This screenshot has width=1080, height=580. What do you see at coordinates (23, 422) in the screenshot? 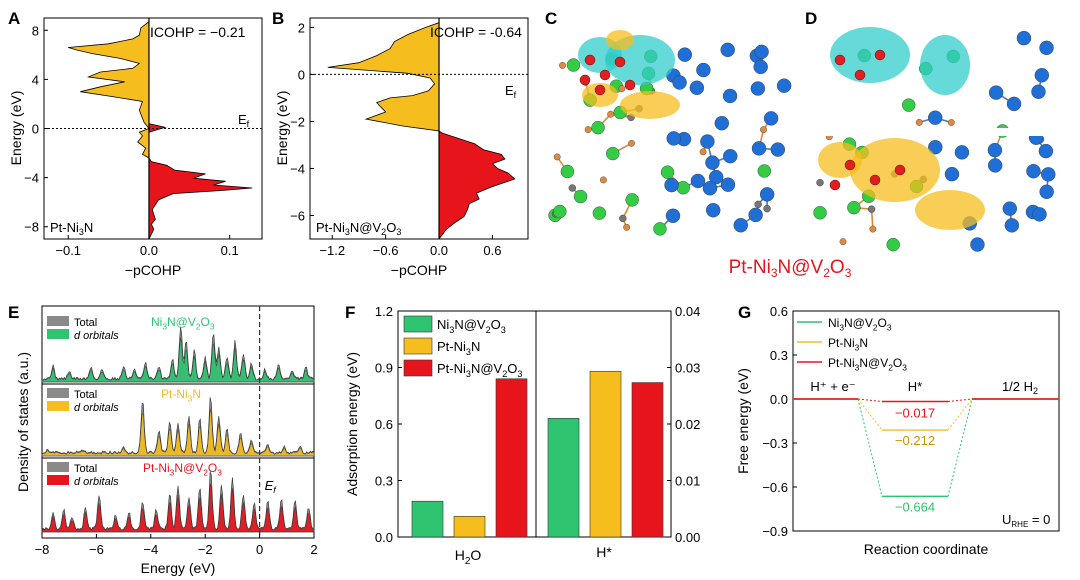
I see `panel-e-ylabel: Density of states (a.u.)` at bounding box center [23, 422].